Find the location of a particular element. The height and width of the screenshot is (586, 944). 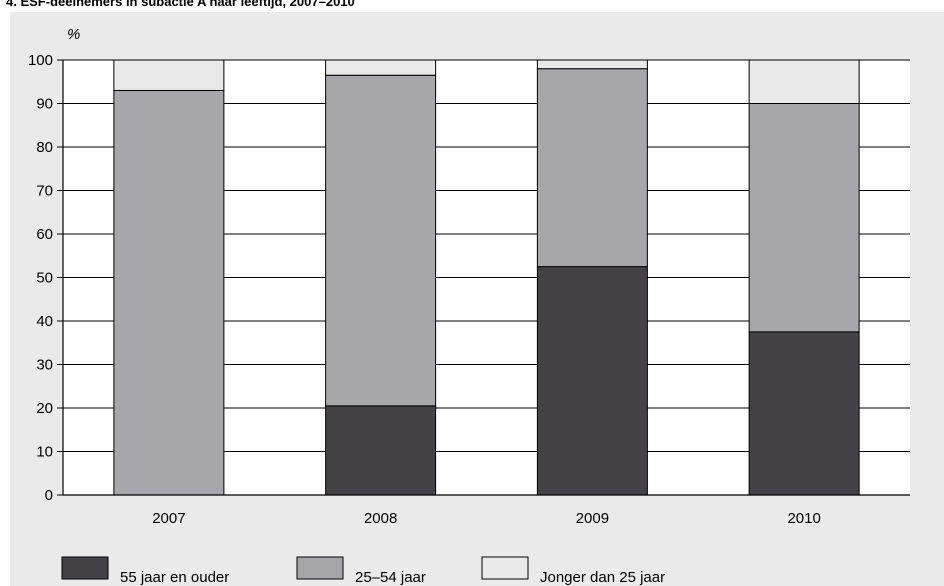

y-tick-label-60: 60 is located at coordinates (44, 234).